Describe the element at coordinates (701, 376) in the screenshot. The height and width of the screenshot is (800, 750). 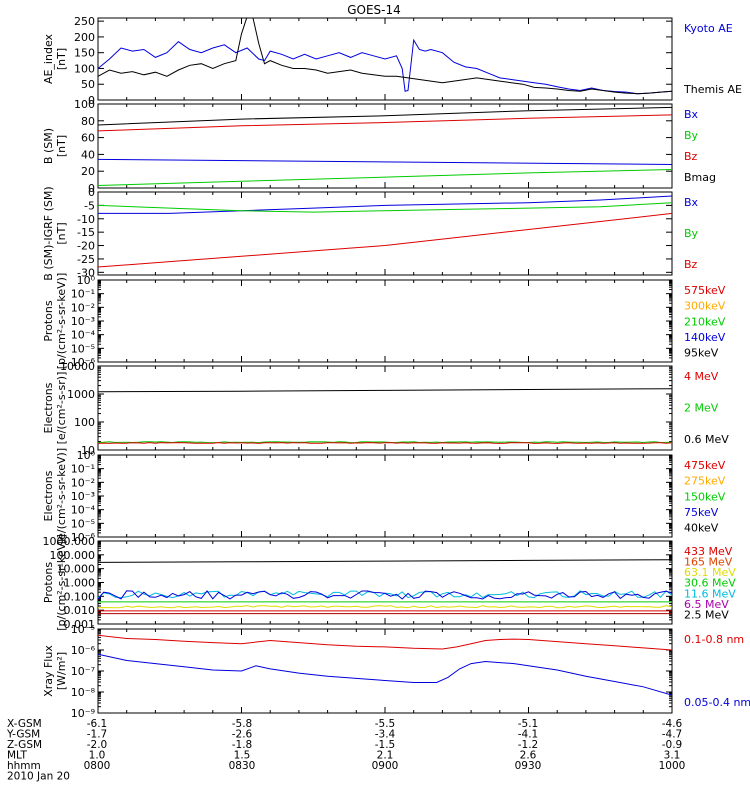
I see `legend-entry: 4 MeV` at that location.